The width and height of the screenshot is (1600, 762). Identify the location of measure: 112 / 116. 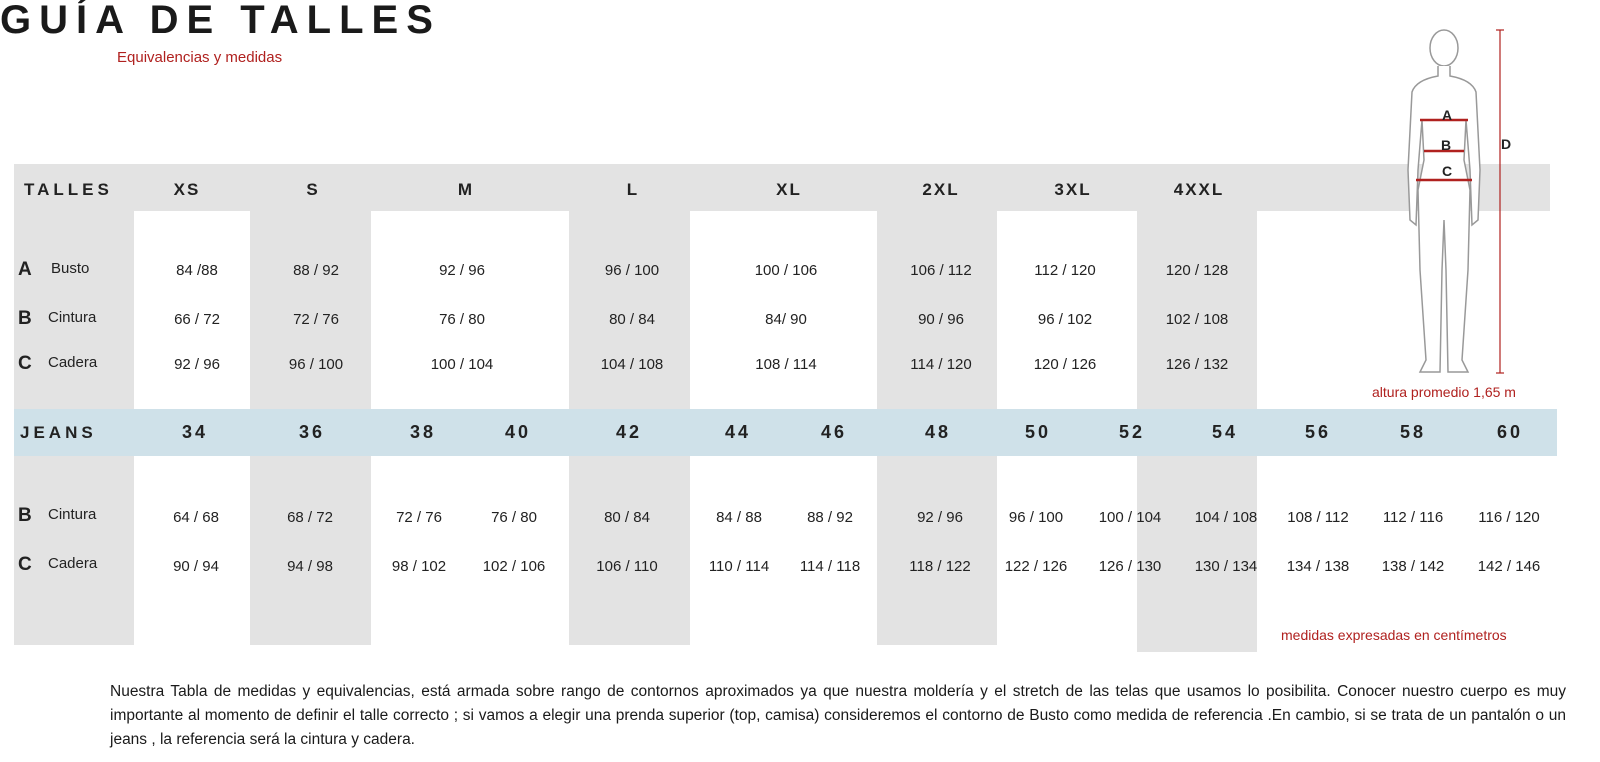
(1413, 517).